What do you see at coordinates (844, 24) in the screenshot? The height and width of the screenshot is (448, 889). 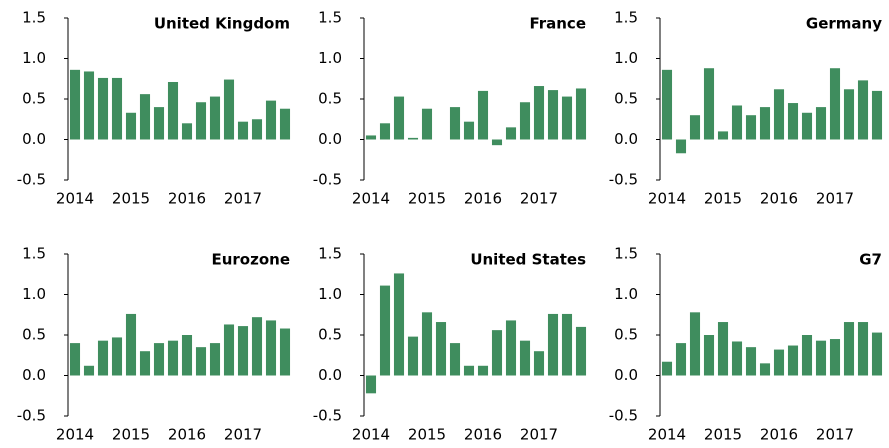 I see `panel-title: Germany` at bounding box center [844, 24].